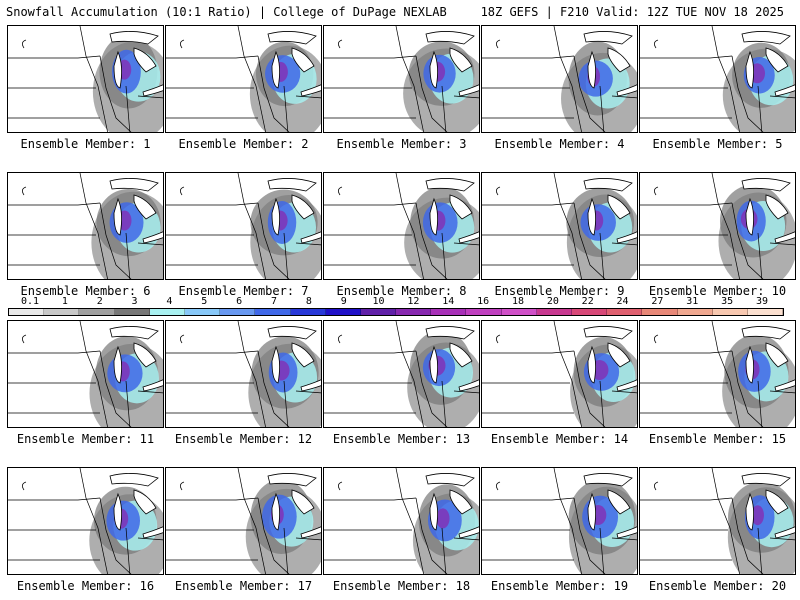 The width and height of the screenshot is (800, 600). What do you see at coordinates (657, 301) in the screenshot?
I see `colorbar-tick-label: 27` at bounding box center [657, 301].